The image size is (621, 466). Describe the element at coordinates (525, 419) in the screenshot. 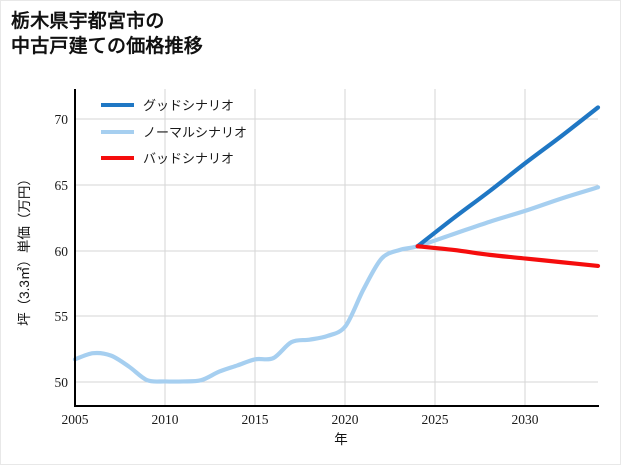

I see `x-tick-label: 2030` at that location.